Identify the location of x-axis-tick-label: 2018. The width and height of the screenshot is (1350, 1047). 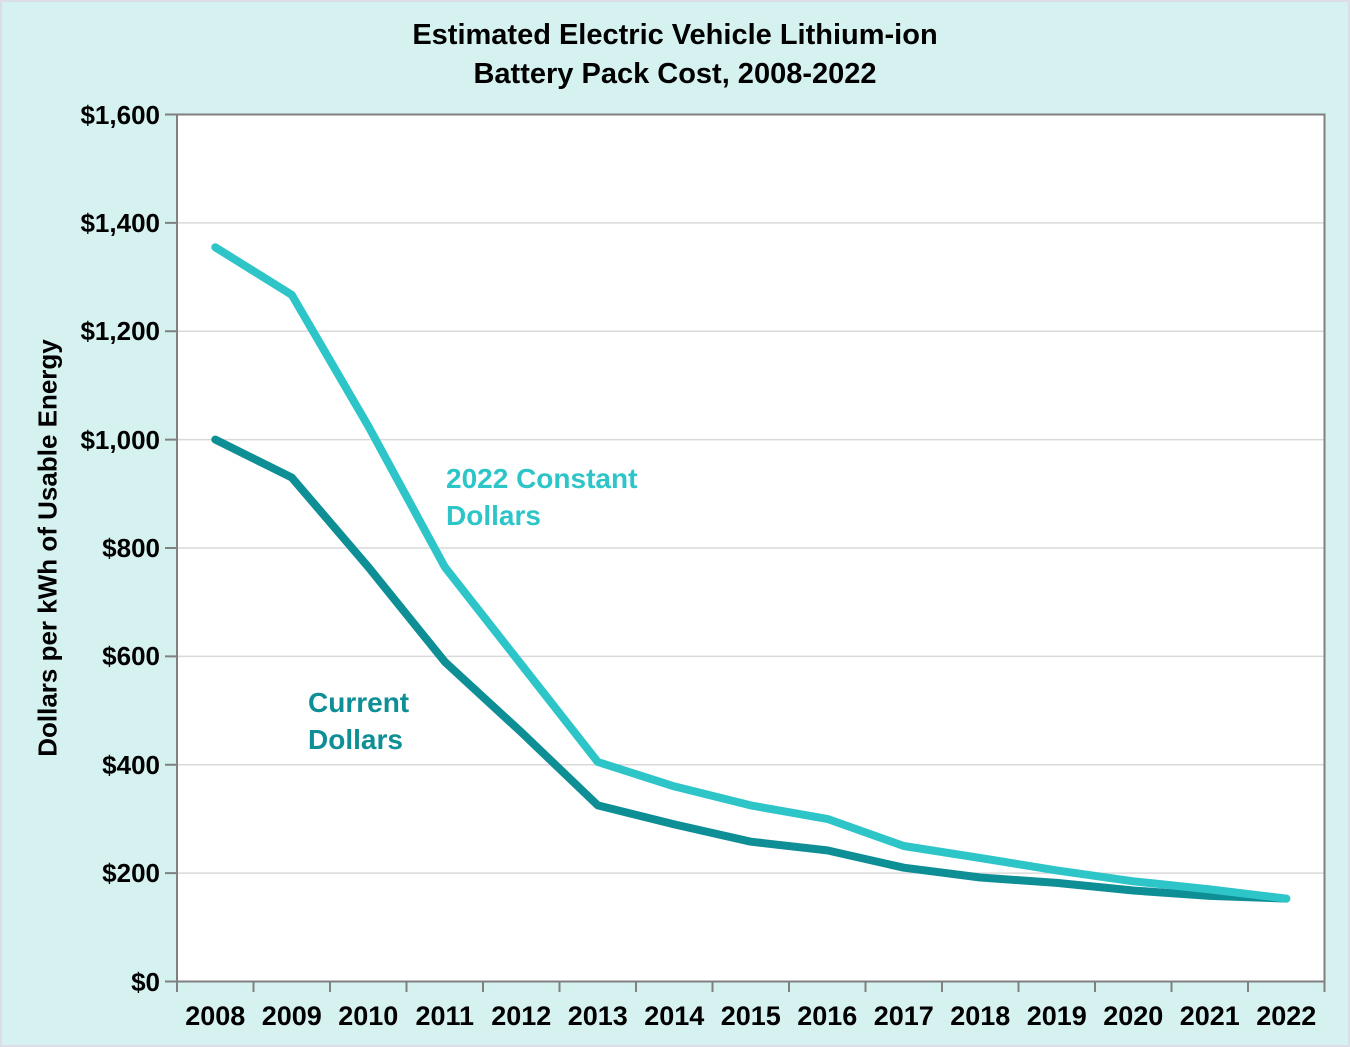
(980, 1016).